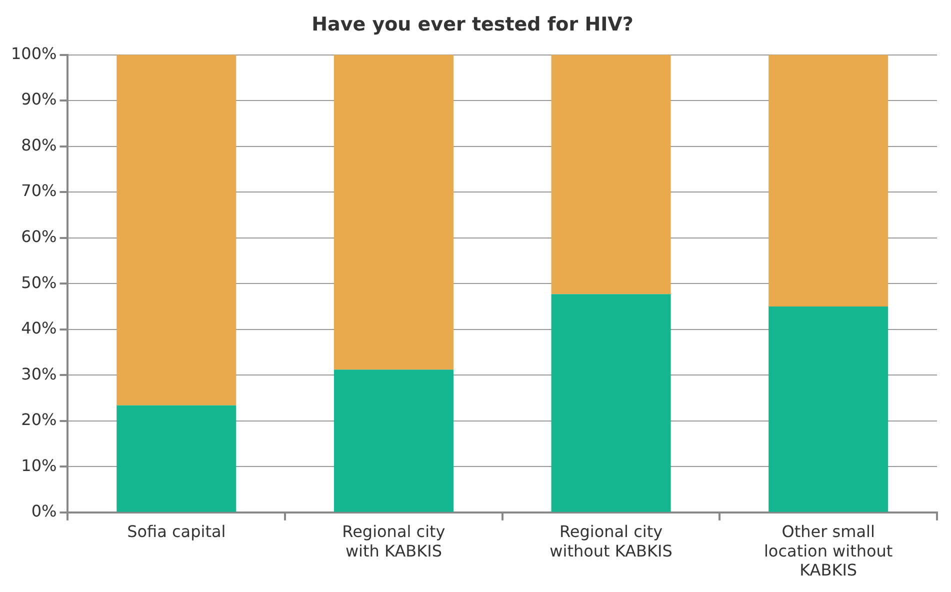  What do you see at coordinates (611, 541) in the screenshot?
I see `x-tick-label: Regional city without KABKIS` at bounding box center [611, 541].